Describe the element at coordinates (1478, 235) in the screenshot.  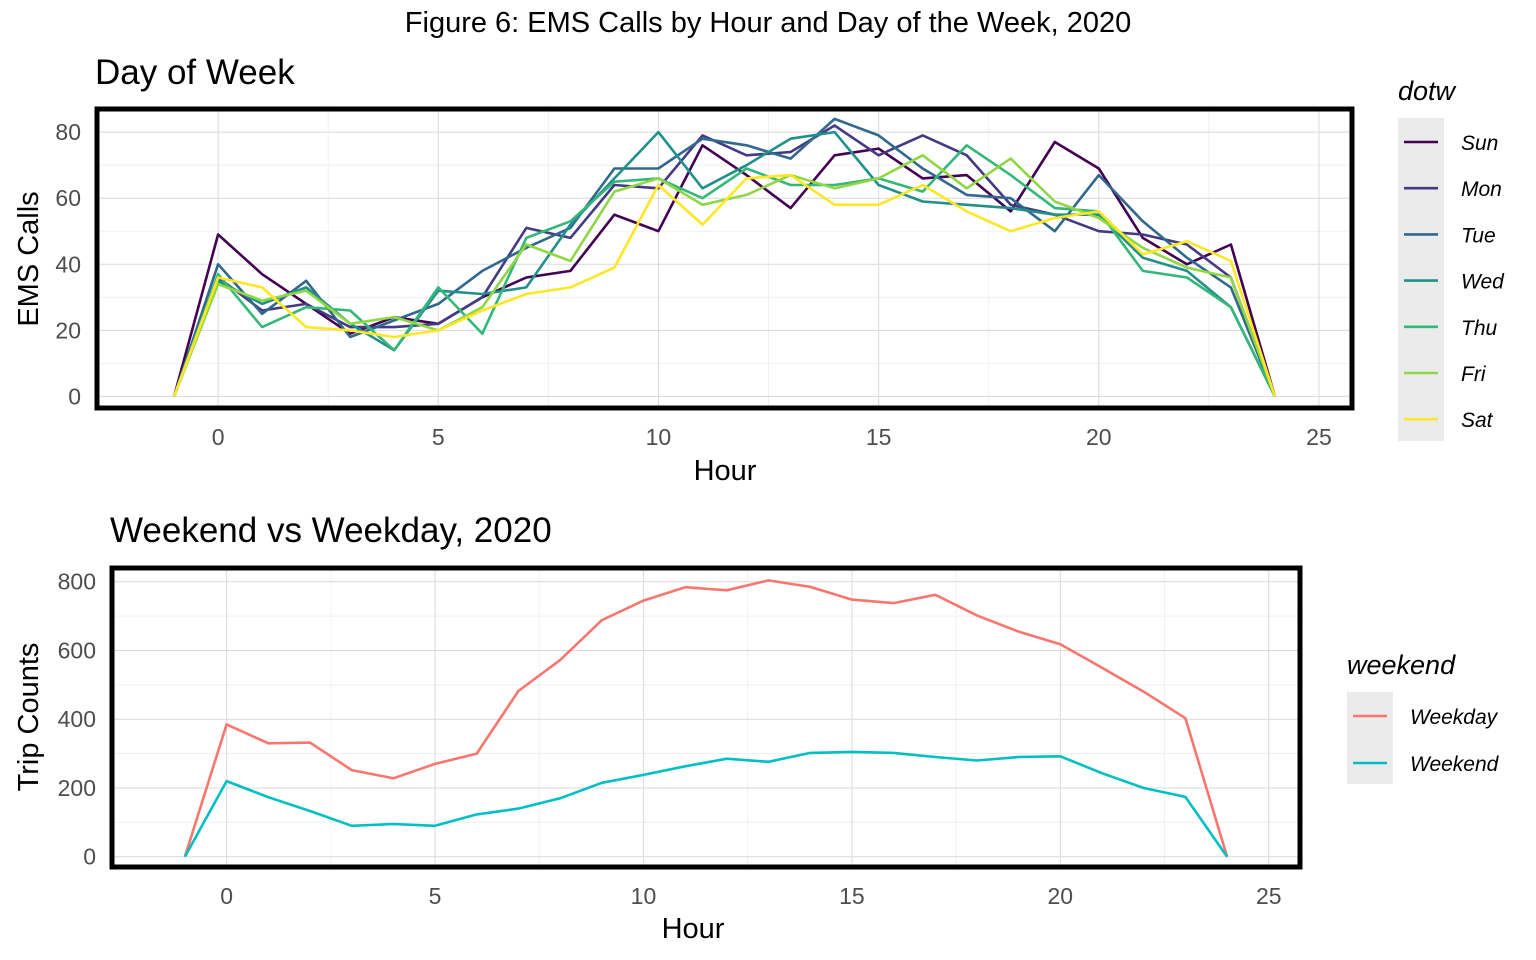
I see `legend-label-tue: Tue` at that location.